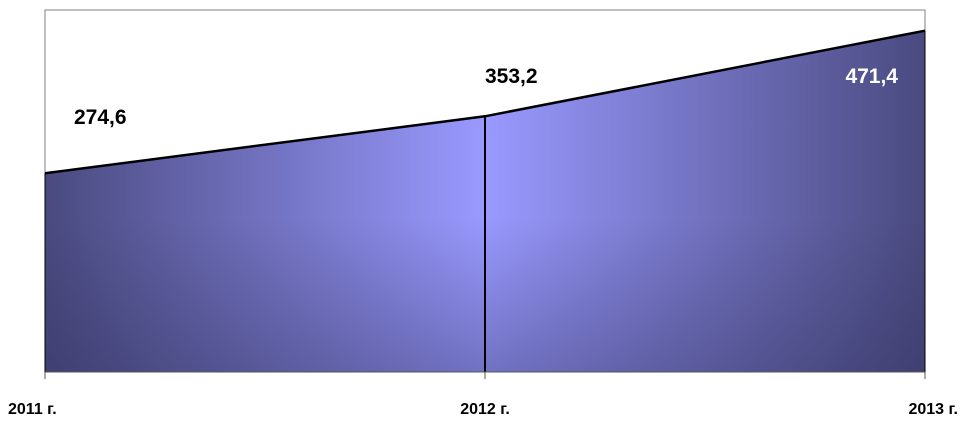 This screenshot has width=965, height=421. Describe the element at coordinates (511, 76) in the screenshot. I see `data-label: 353,2` at that location.